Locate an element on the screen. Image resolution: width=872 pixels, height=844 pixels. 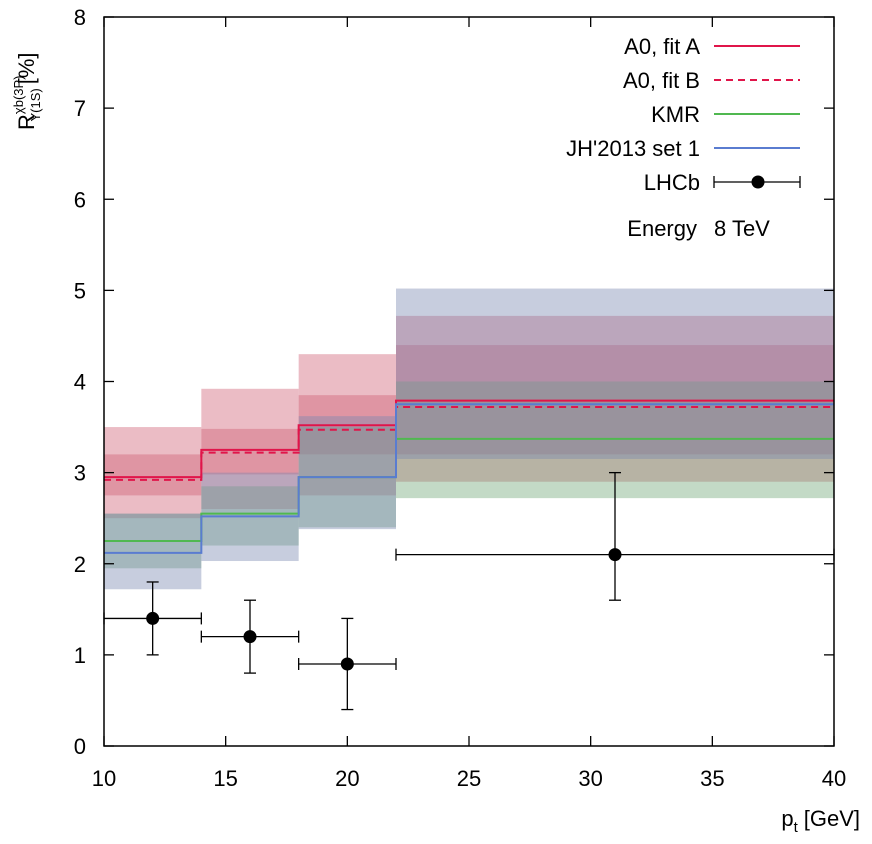
x-tick-label-30: 30 is located at coordinates (590, 778).